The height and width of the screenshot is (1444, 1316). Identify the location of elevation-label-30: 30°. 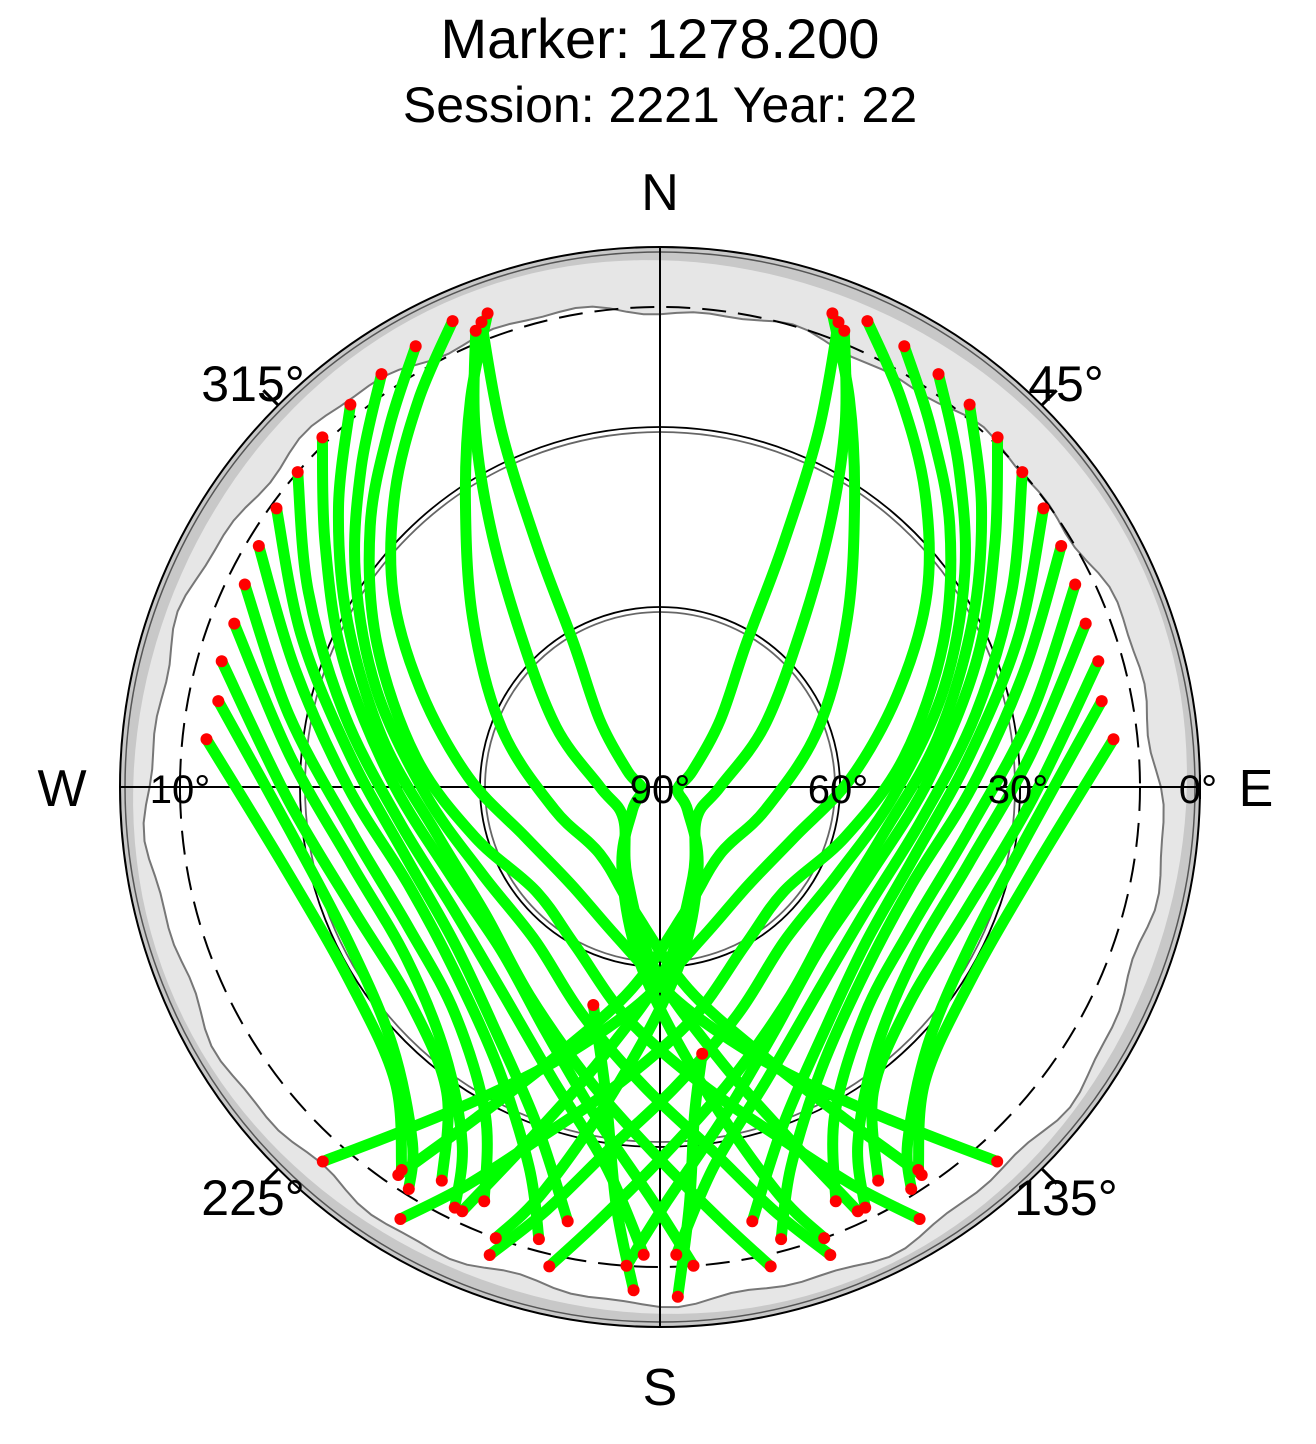
(1018, 790).